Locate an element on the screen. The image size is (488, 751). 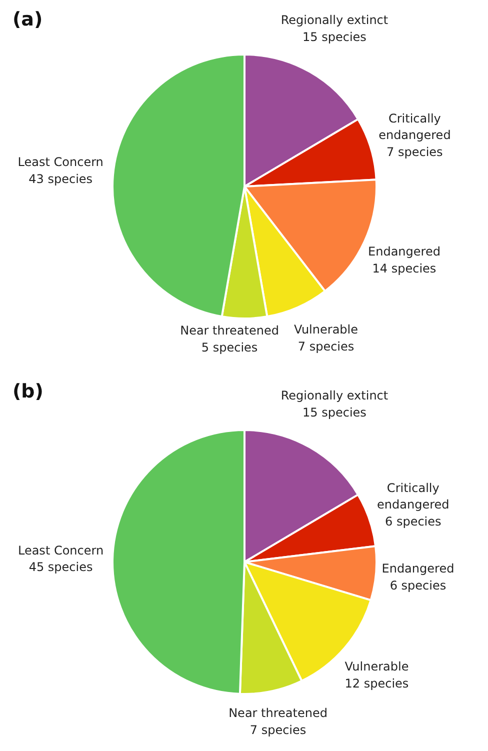
chart-title: (a) is located at coordinates (27, 19).